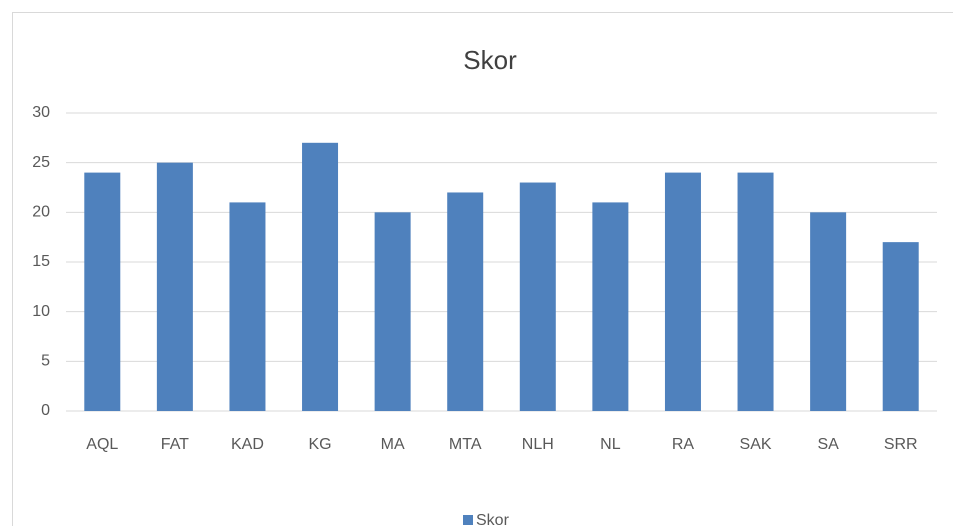 The width and height of the screenshot is (953, 531). I want to click on chart-title: Skor, so click(490, 60).